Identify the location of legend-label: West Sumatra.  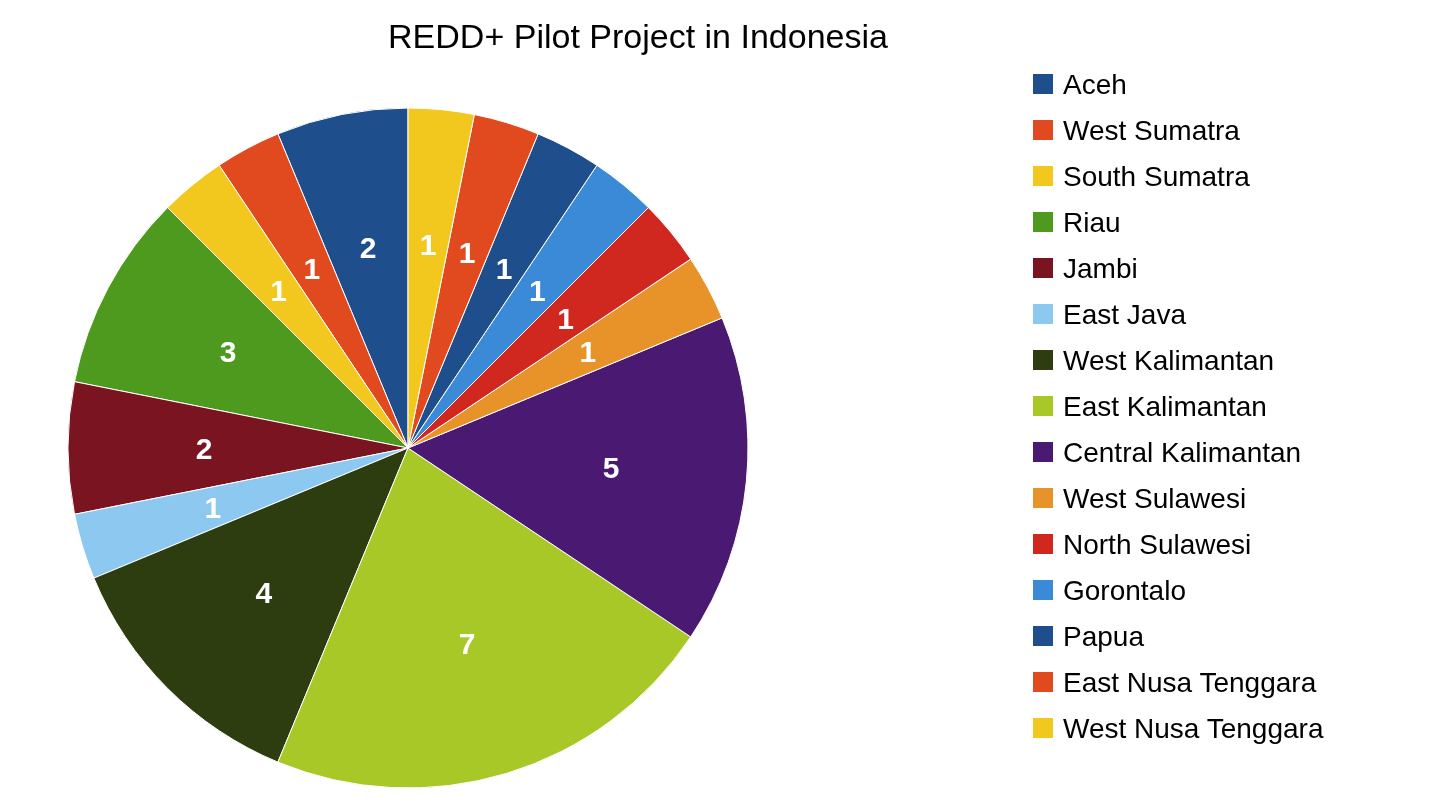
(1152, 130).